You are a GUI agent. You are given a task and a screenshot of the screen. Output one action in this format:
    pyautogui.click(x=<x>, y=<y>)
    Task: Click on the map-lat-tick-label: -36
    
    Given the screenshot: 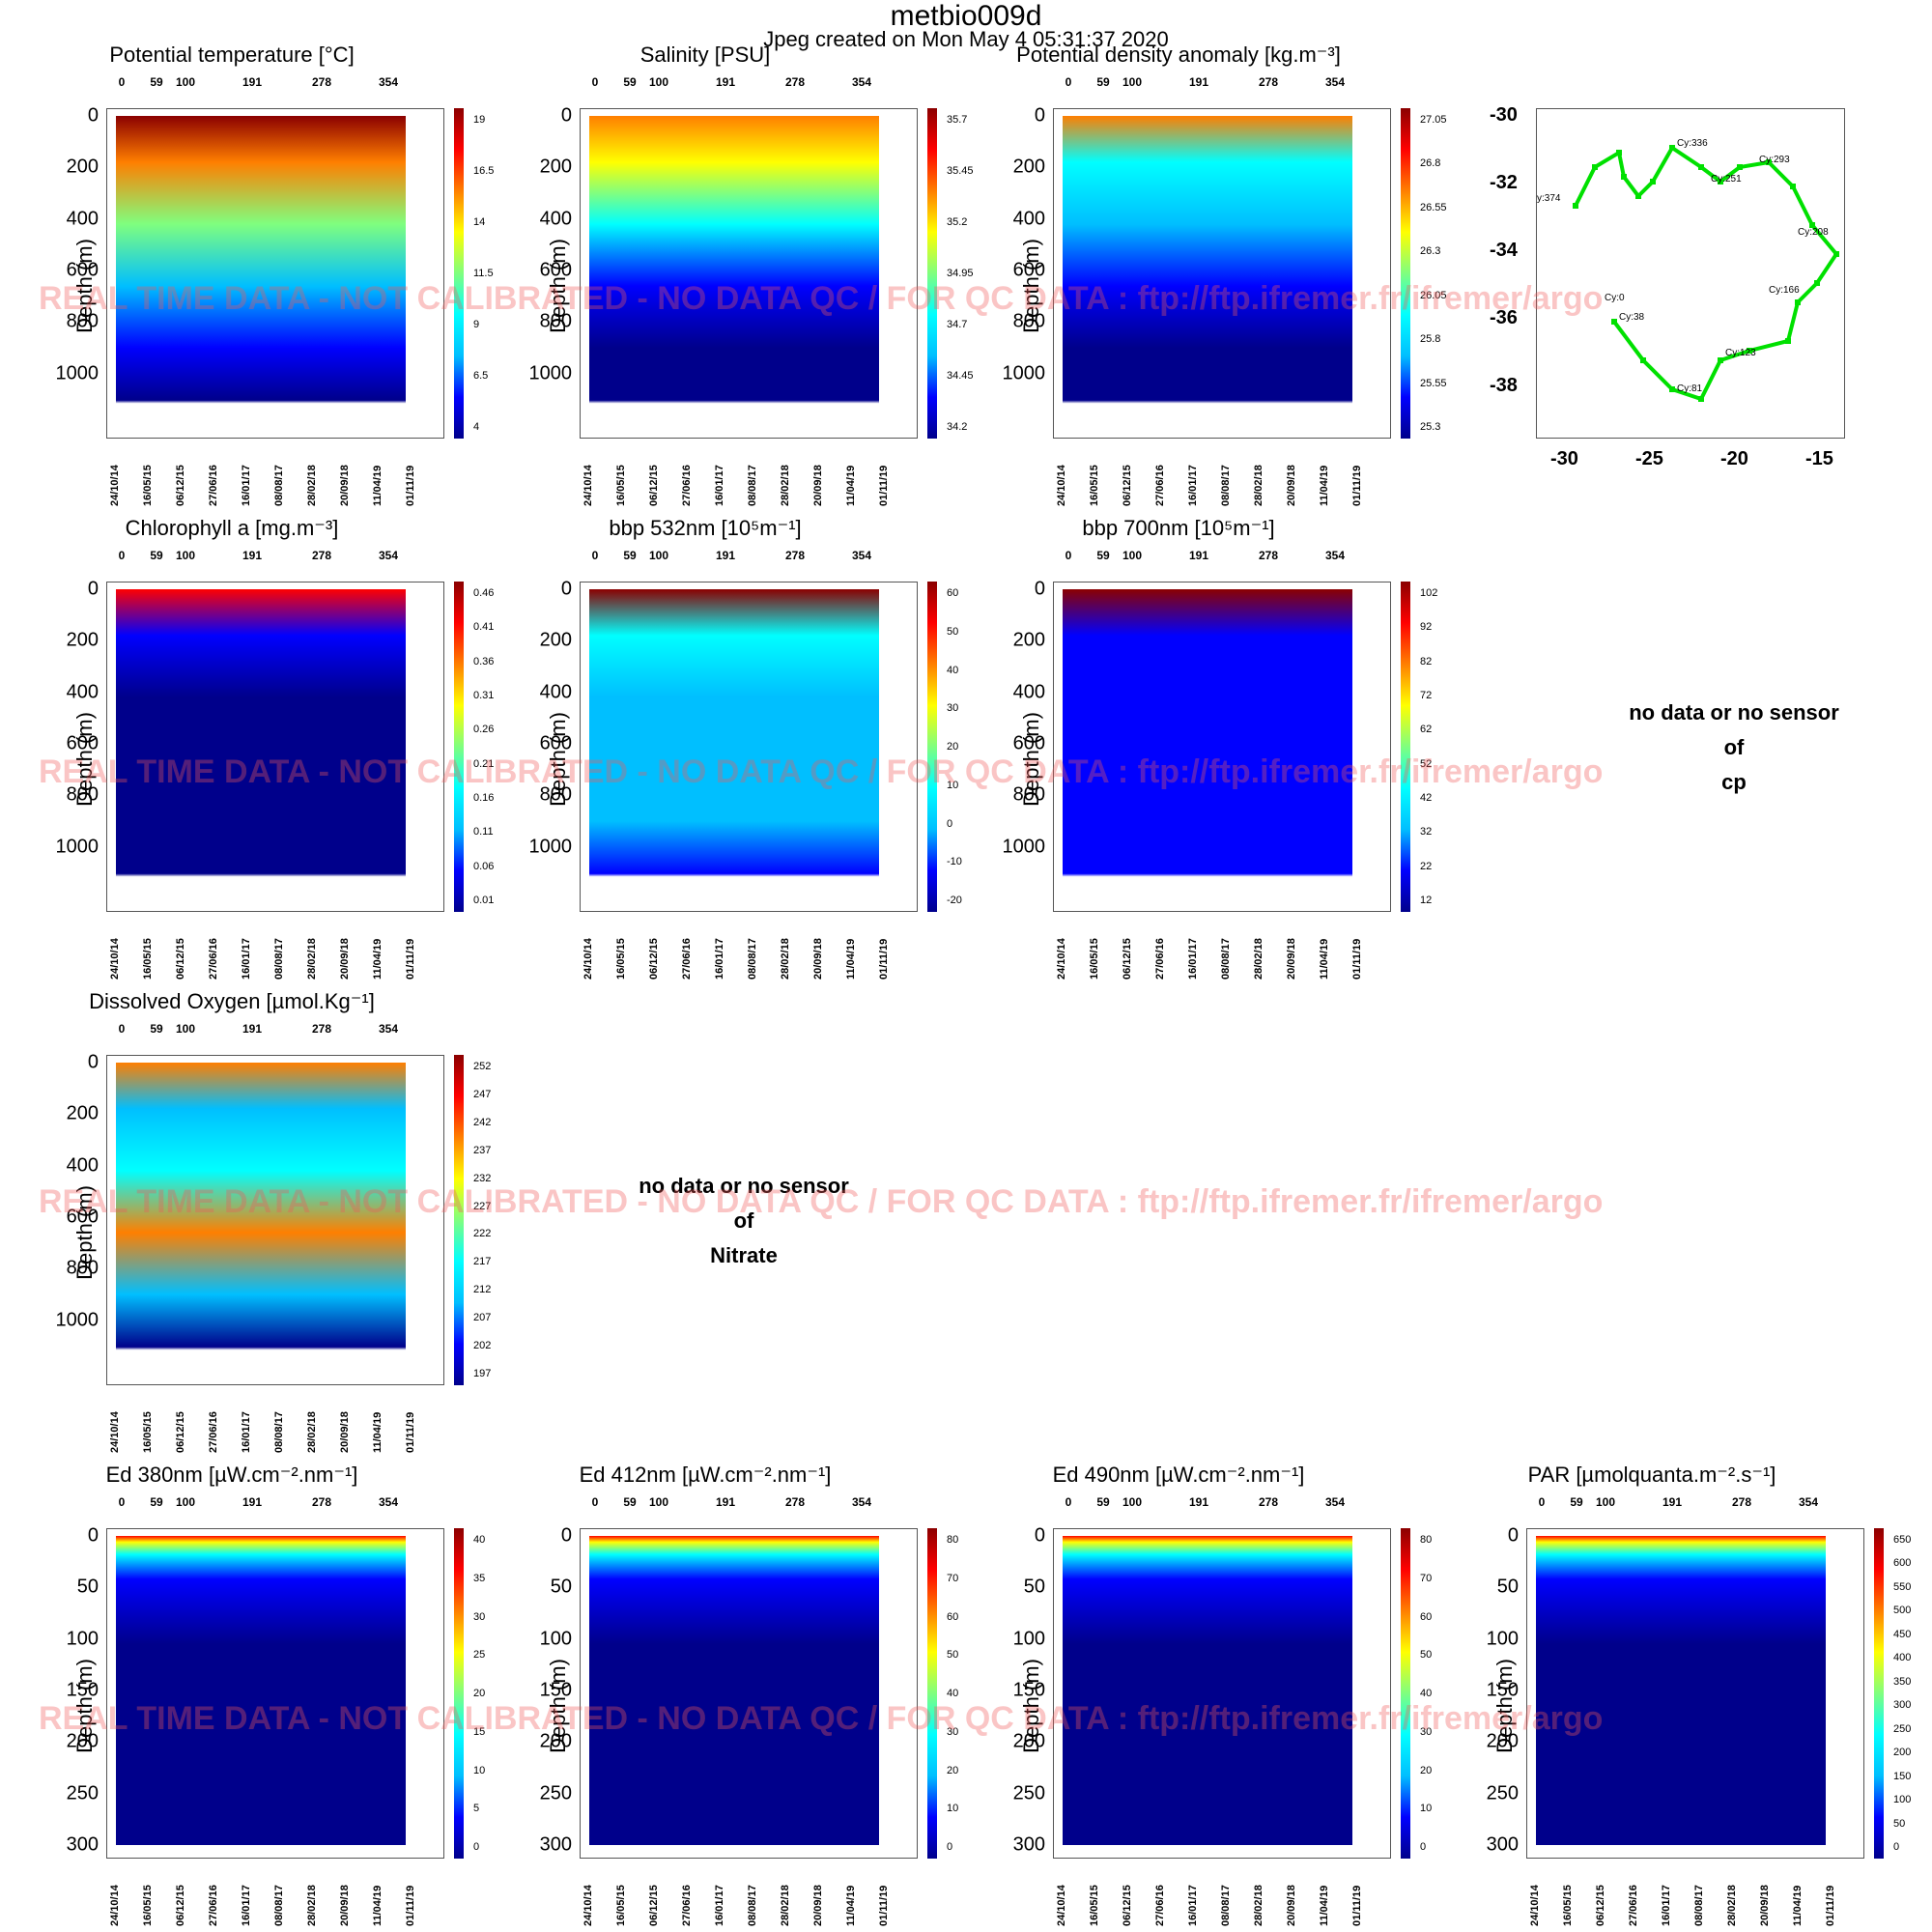 What is the action you would take?
    pyautogui.click(x=1504, y=317)
    